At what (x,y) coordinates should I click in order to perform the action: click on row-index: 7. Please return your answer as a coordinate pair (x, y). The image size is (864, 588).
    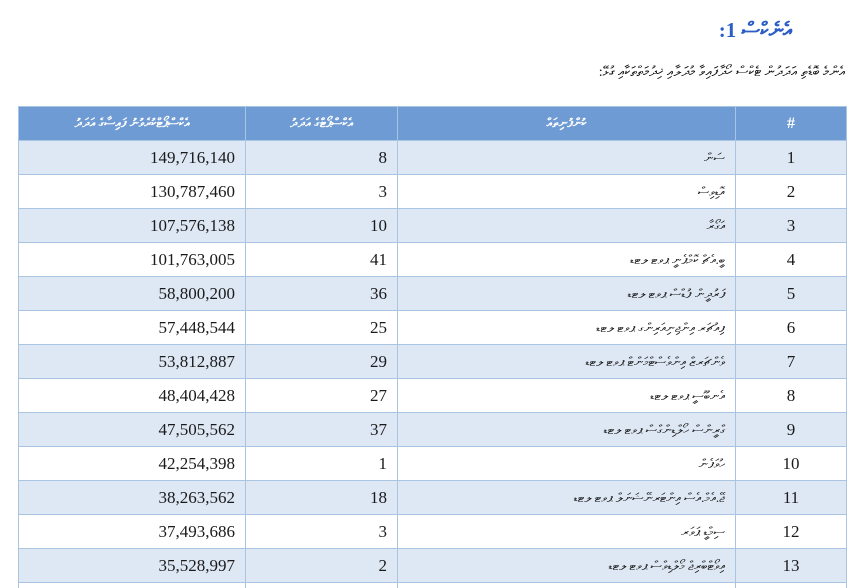
    Looking at the image, I should click on (791, 361).